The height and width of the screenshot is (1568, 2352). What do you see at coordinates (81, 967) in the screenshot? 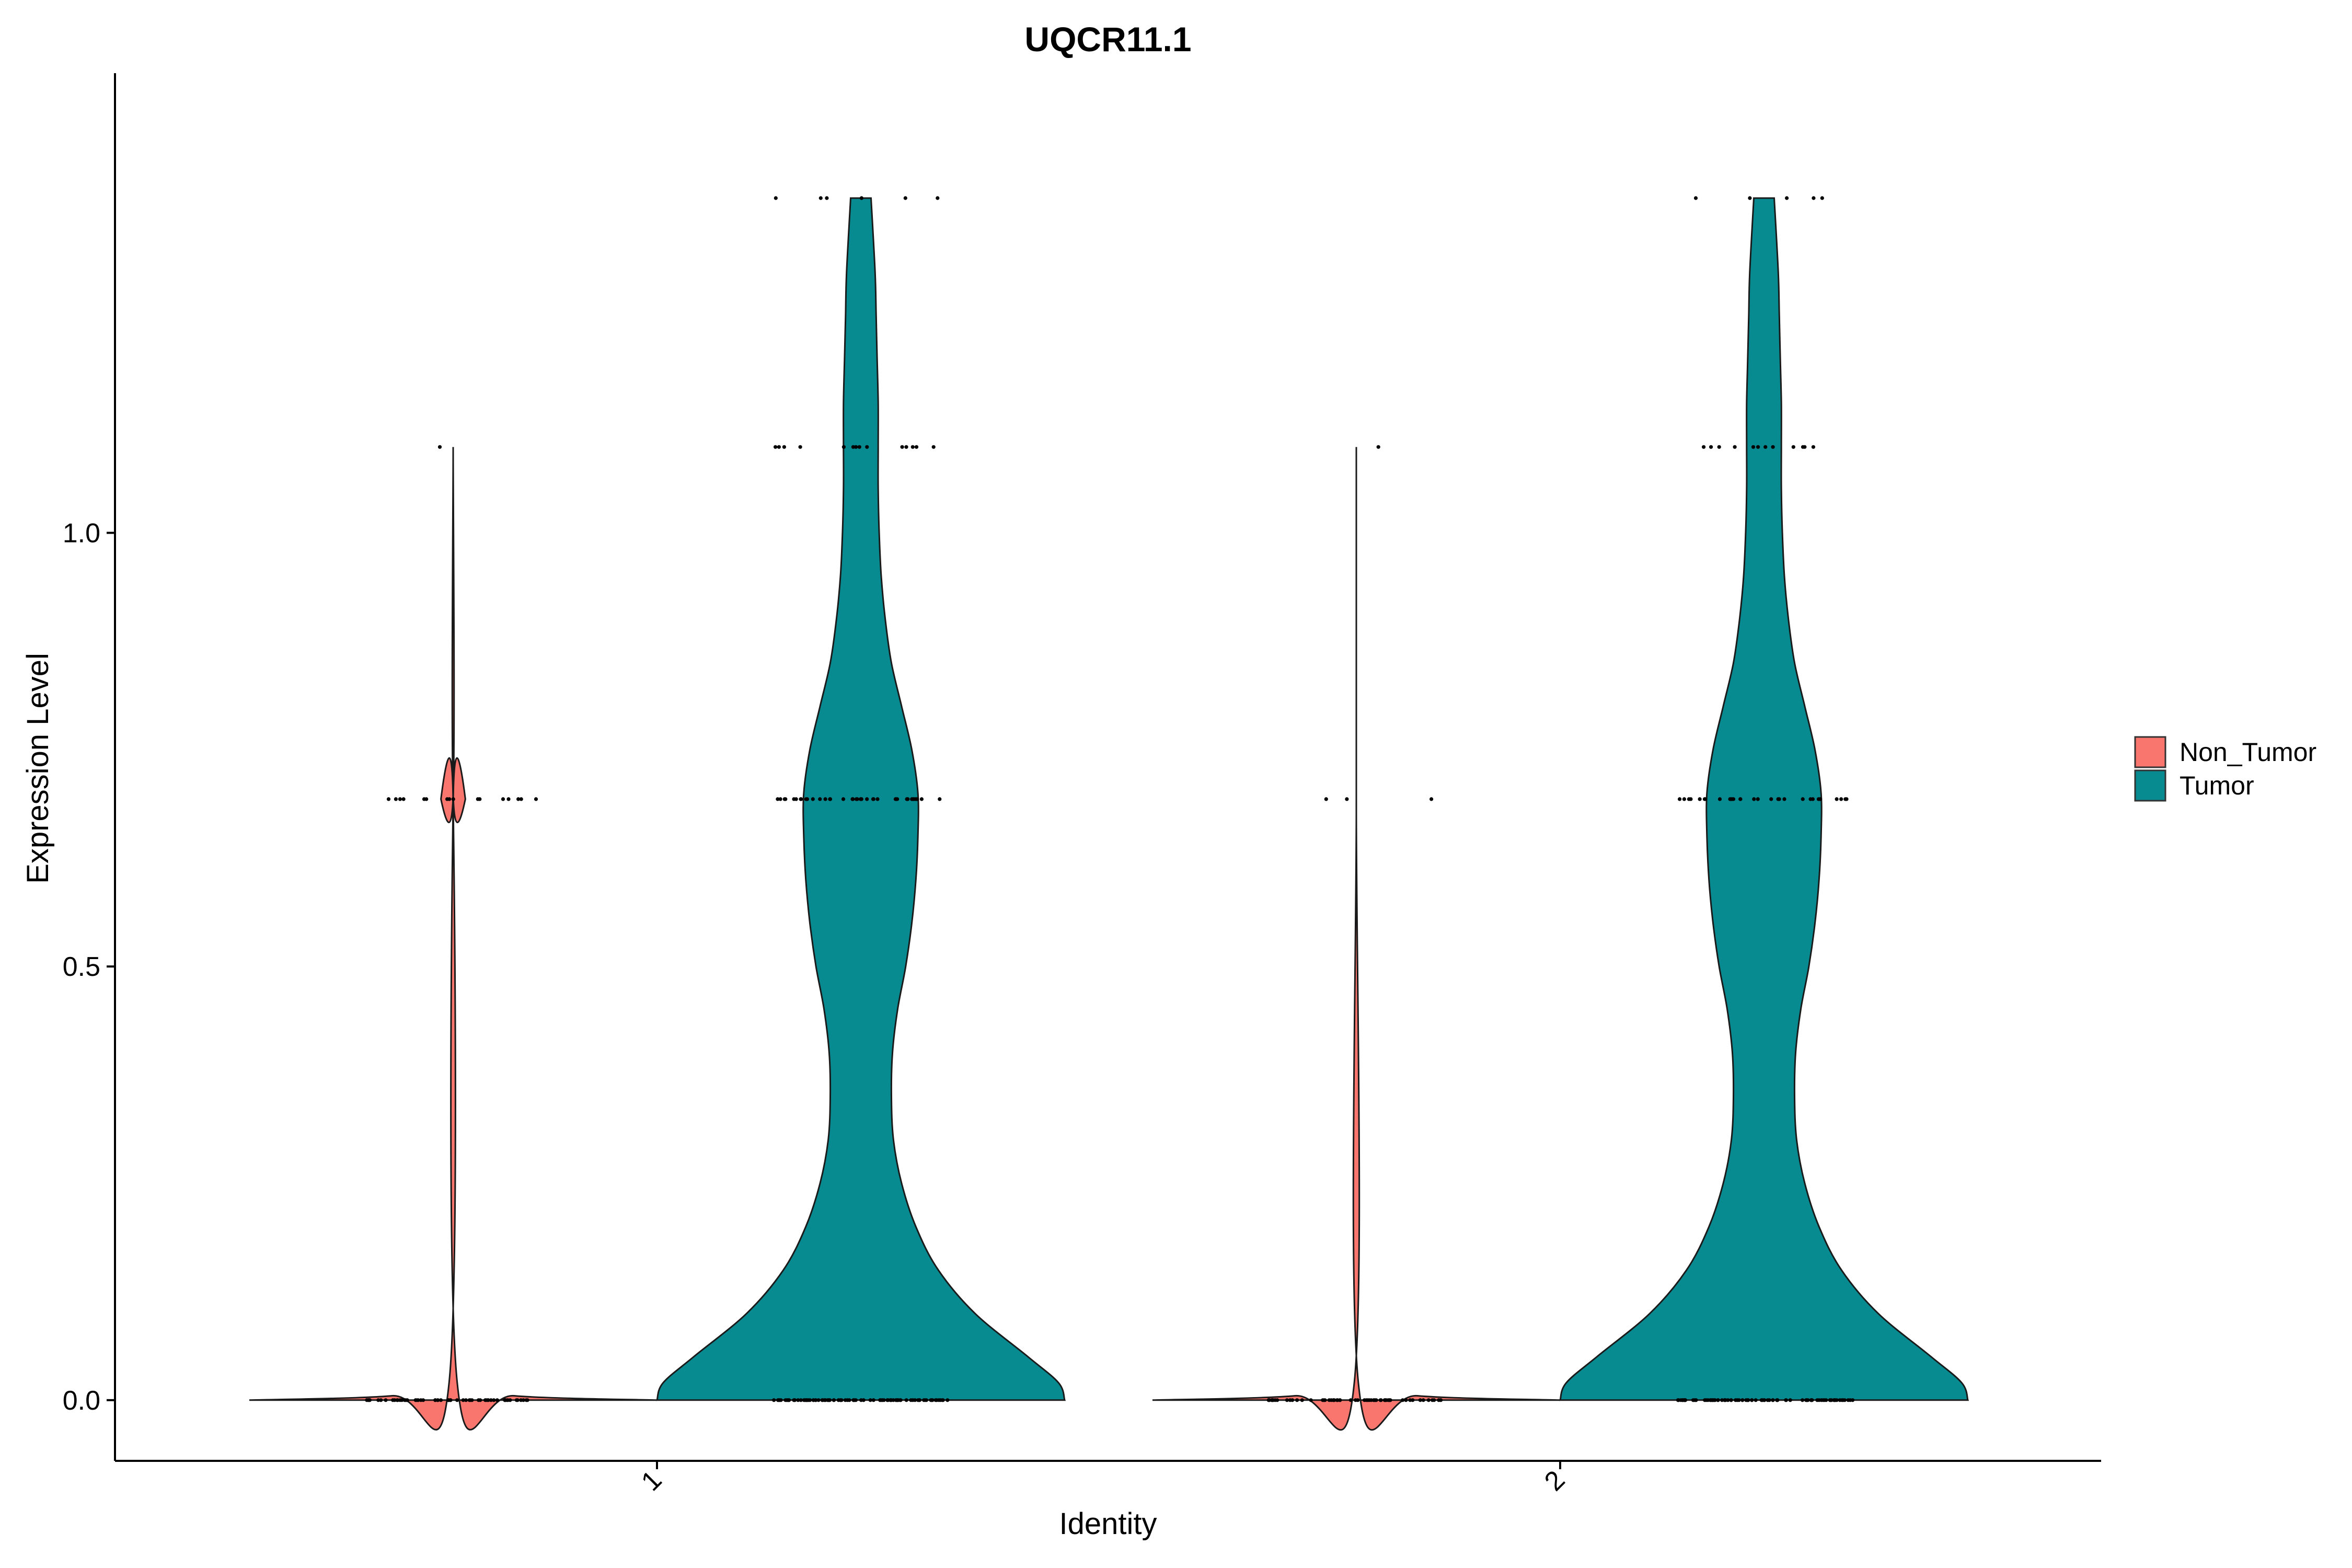
I see `y-tick-label: 0.5` at bounding box center [81, 967].